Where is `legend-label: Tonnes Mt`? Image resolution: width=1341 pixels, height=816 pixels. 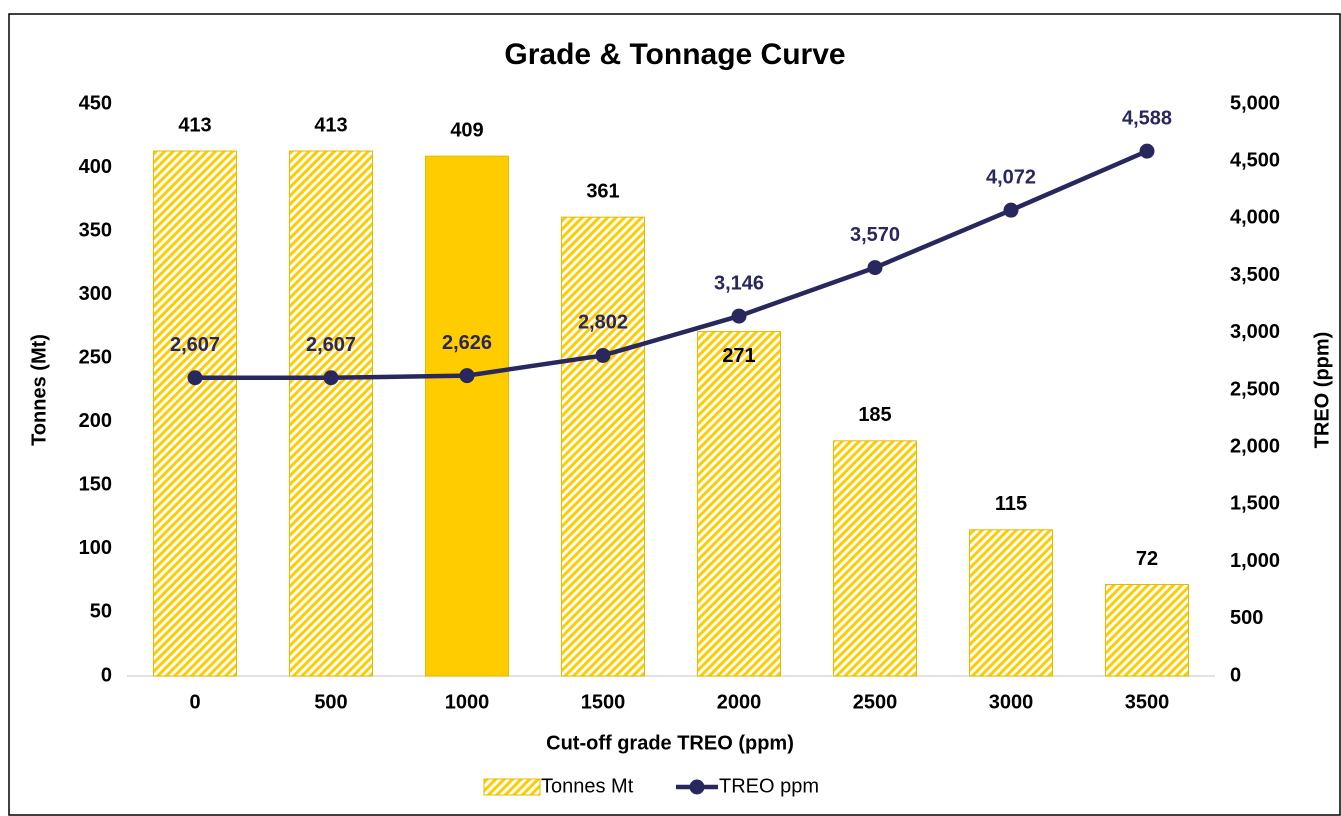
legend-label: Tonnes Mt is located at coordinates (587, 786).